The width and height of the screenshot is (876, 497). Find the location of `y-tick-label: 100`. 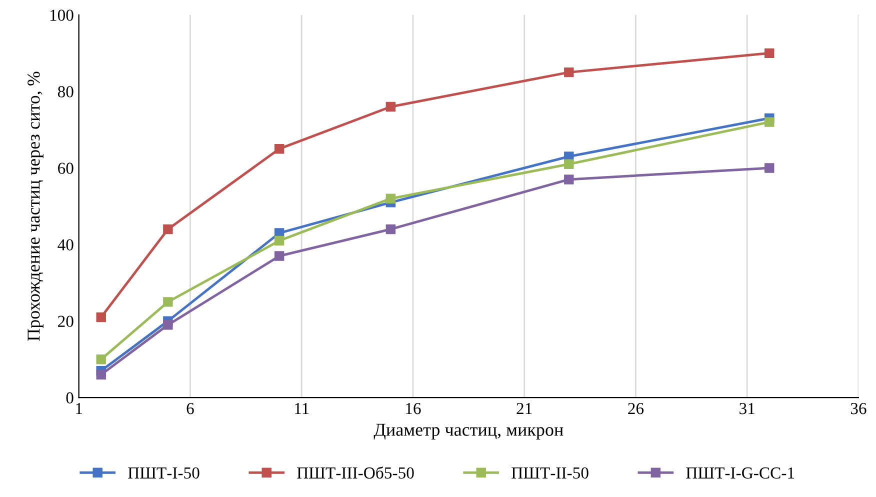

y-tick-label: 100 is located at coordinates (62, 15).